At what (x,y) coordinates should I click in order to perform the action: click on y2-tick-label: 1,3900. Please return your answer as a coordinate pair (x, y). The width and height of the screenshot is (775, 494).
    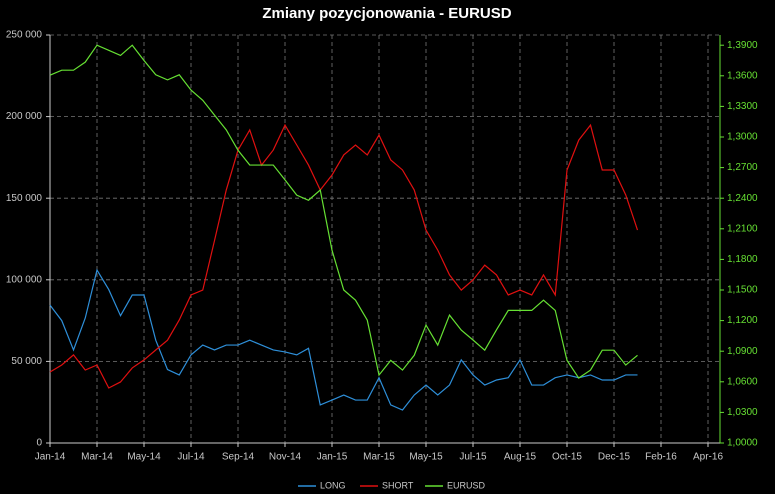
    Looking at the image, I should click on (742, 45).